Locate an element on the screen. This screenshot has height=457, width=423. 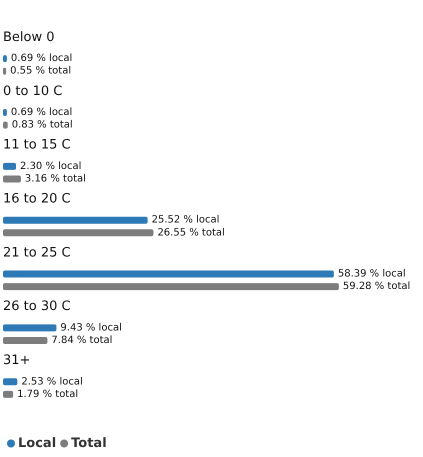
y-tick-label: 31+ is located at coordinates (16, 360).